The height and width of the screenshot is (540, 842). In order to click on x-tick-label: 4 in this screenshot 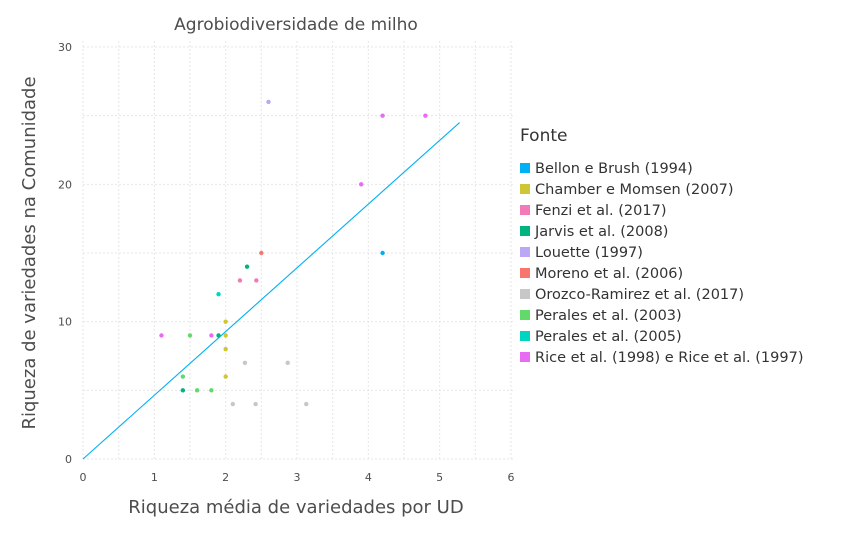, I will do `click(368, 477)`.